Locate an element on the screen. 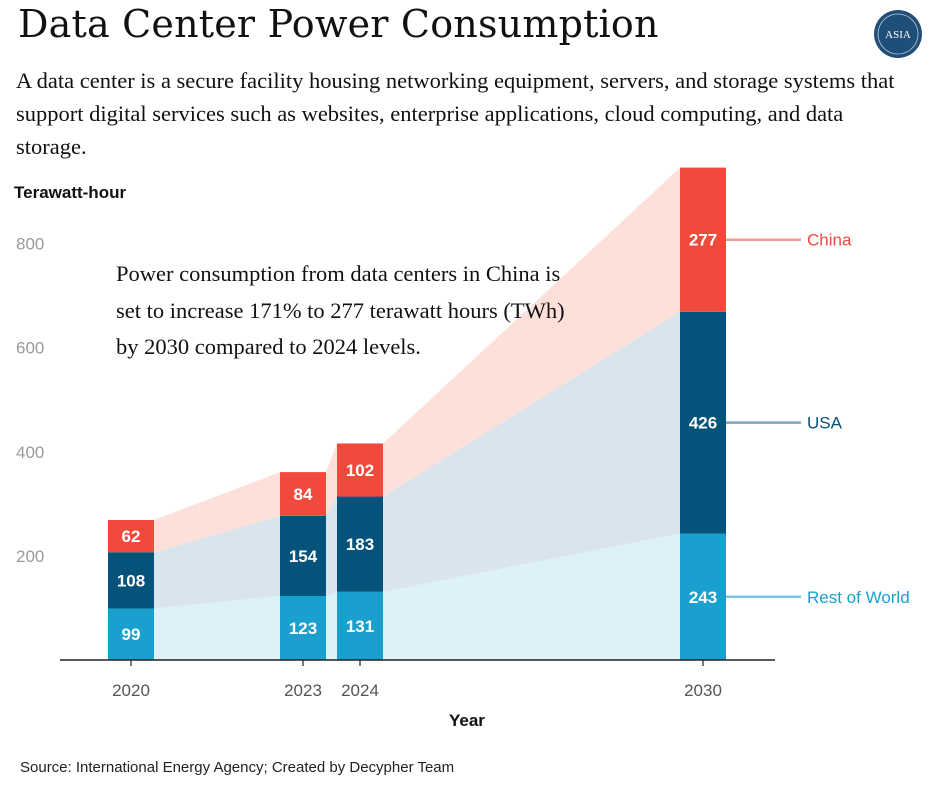 The width and height of the screenshot is (940, 788). y-axis-title: Terawatt-hour is located at coordinates (70, 192).